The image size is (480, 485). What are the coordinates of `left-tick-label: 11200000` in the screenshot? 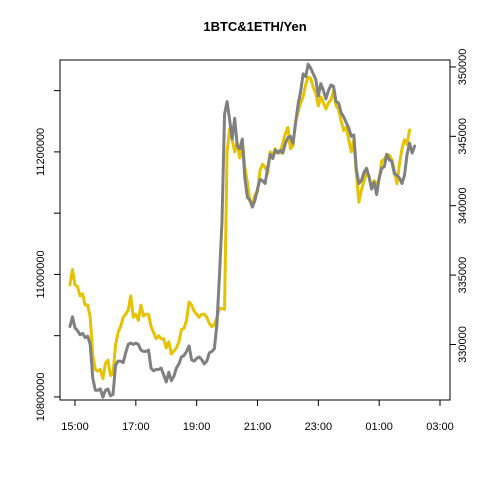 It's located at (41, 152).